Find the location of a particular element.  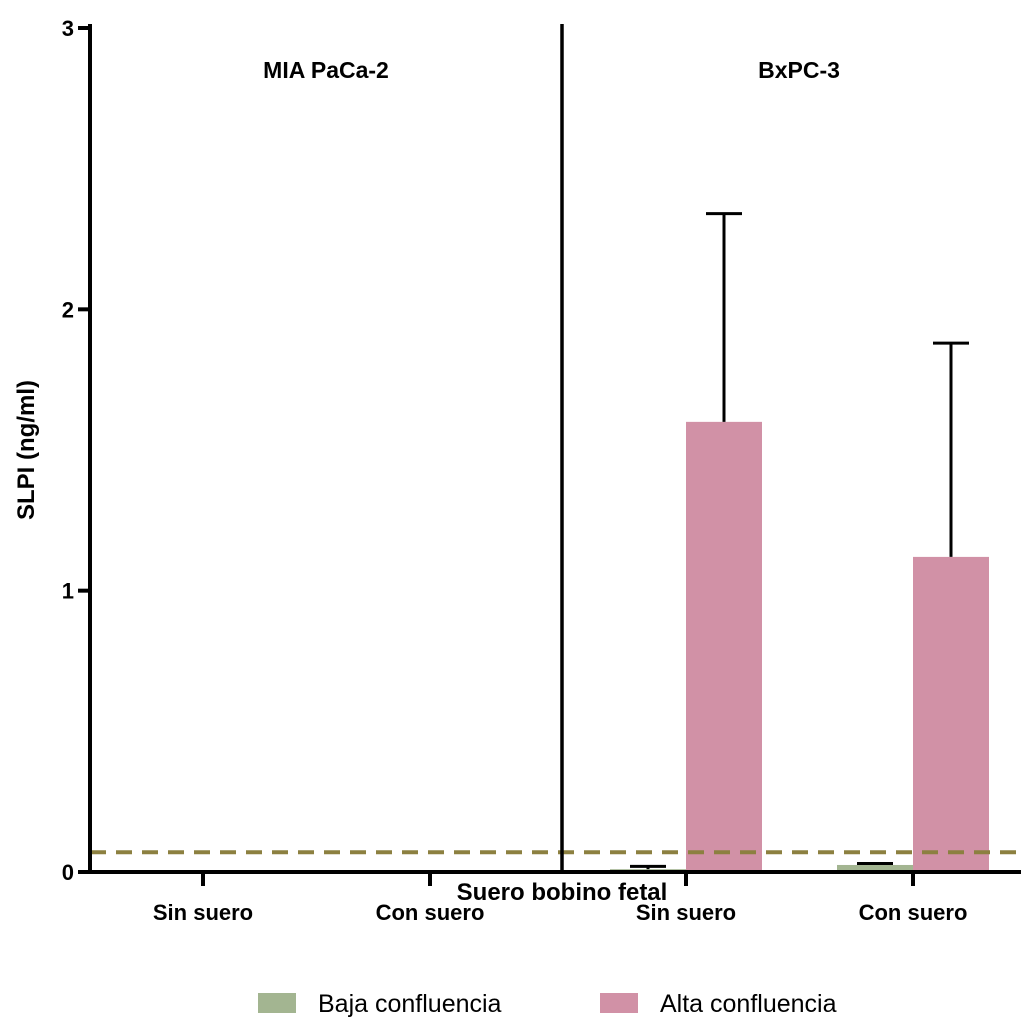

legend: Baja confluencia Alta confluencia is located at coordinates (547, 1004).